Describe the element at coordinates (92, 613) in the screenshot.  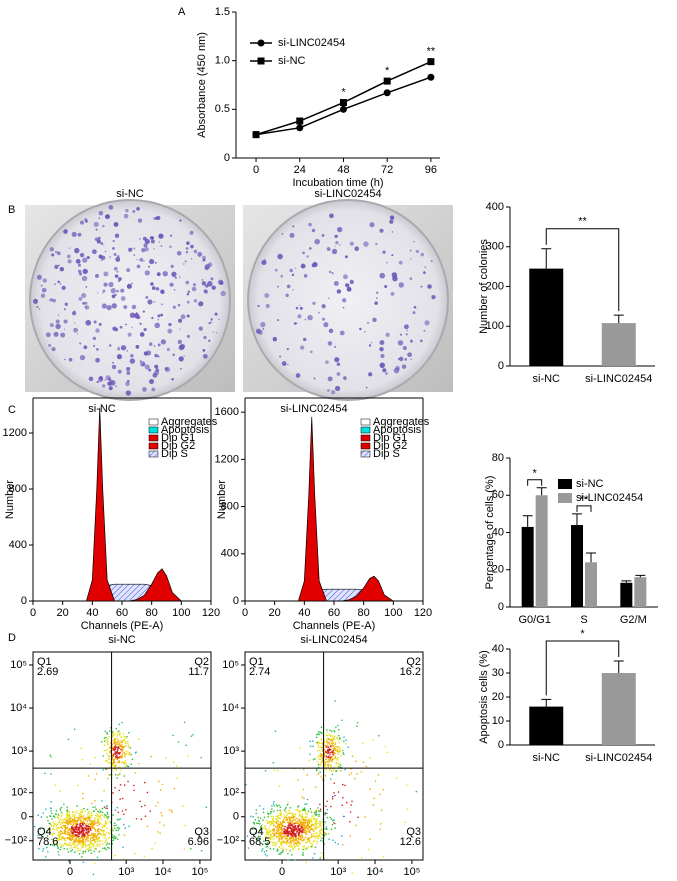
I see `x-tick-label: 40` at that location.